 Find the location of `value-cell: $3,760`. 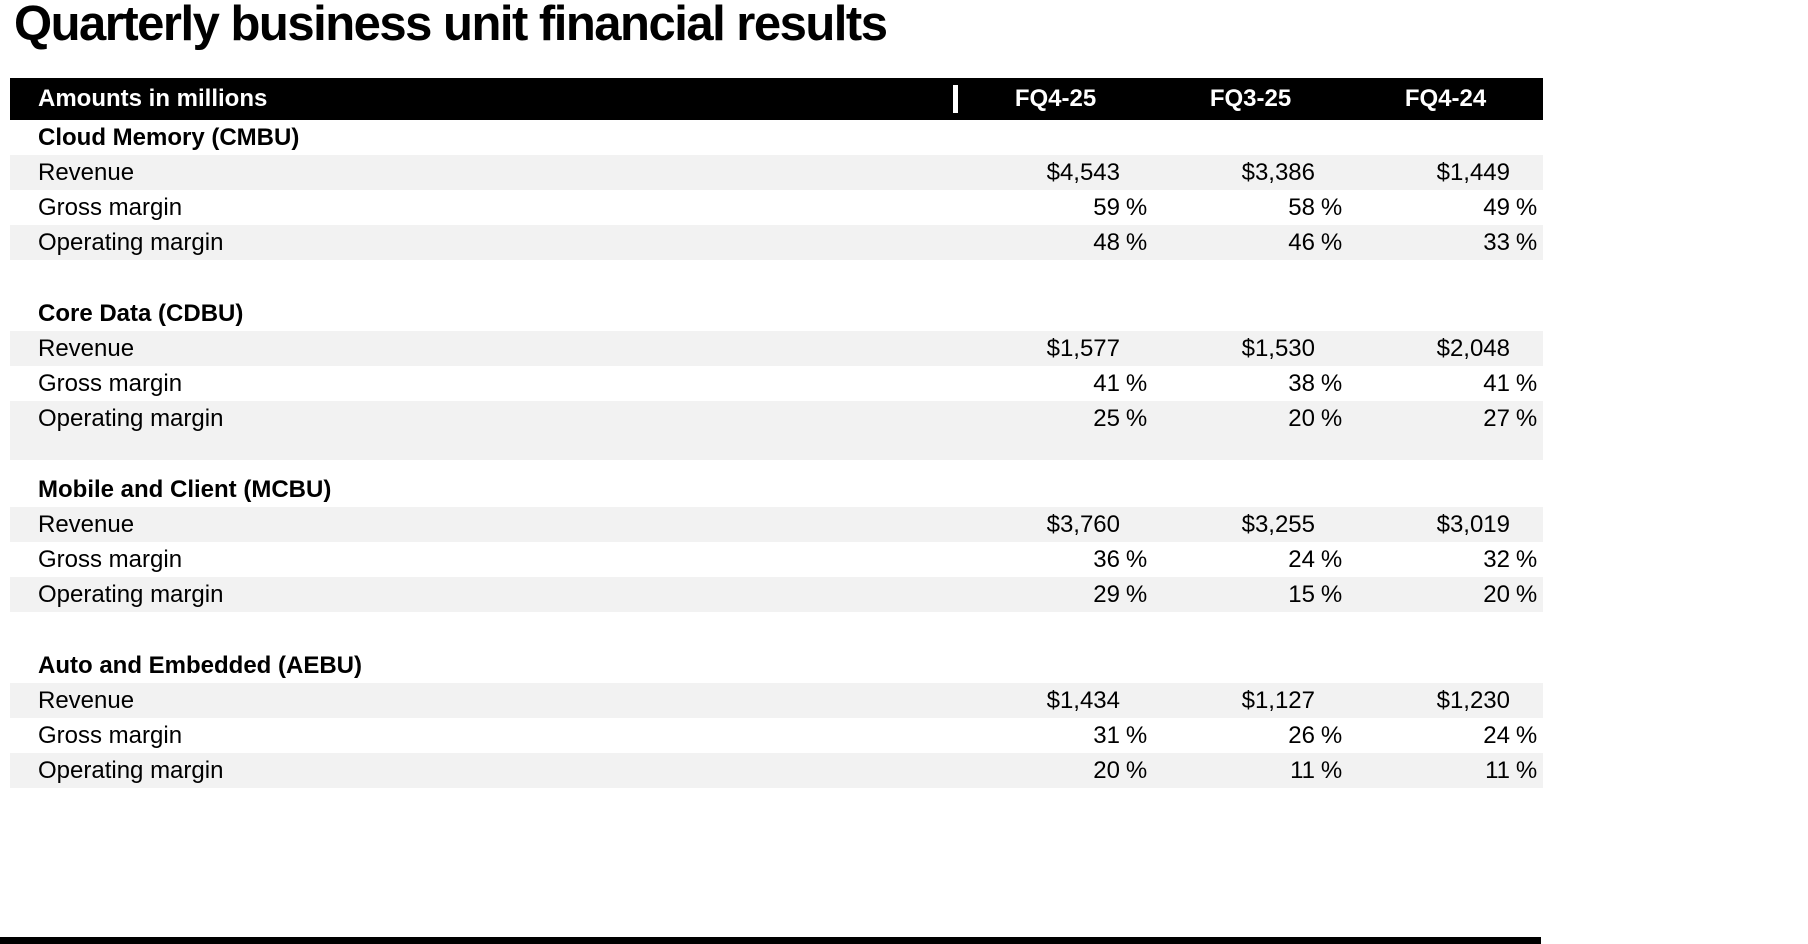

value-cell: $3,760 is located at coordinates (1055, 525).